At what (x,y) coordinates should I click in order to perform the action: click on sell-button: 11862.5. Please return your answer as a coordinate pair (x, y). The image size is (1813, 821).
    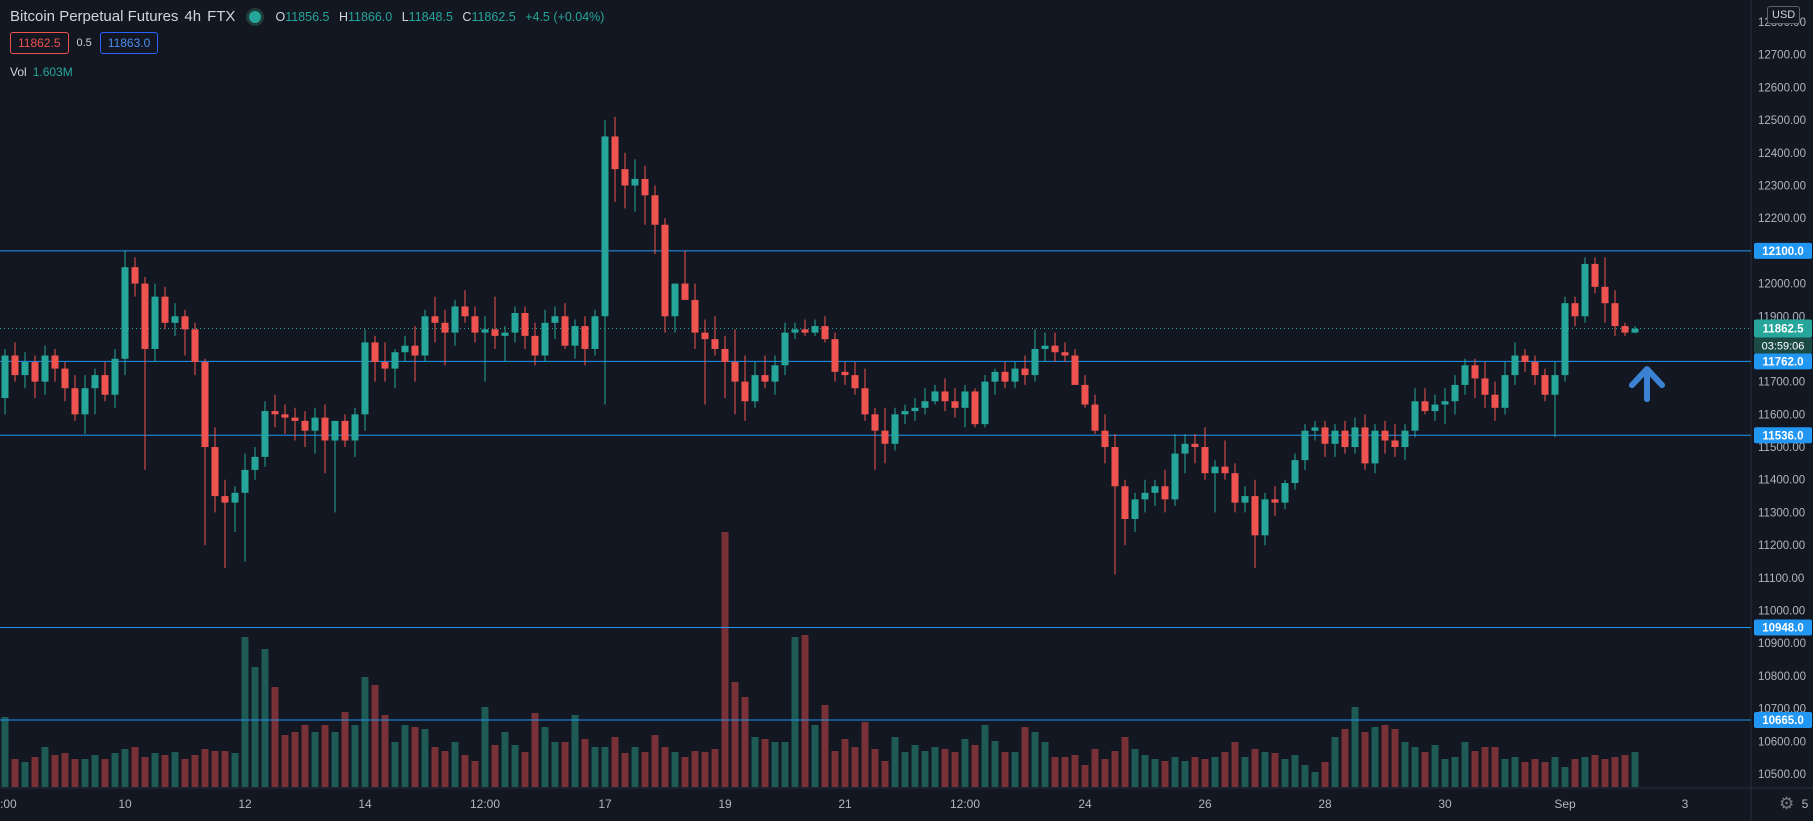
    Looking at the image, I should click on (39, 43).